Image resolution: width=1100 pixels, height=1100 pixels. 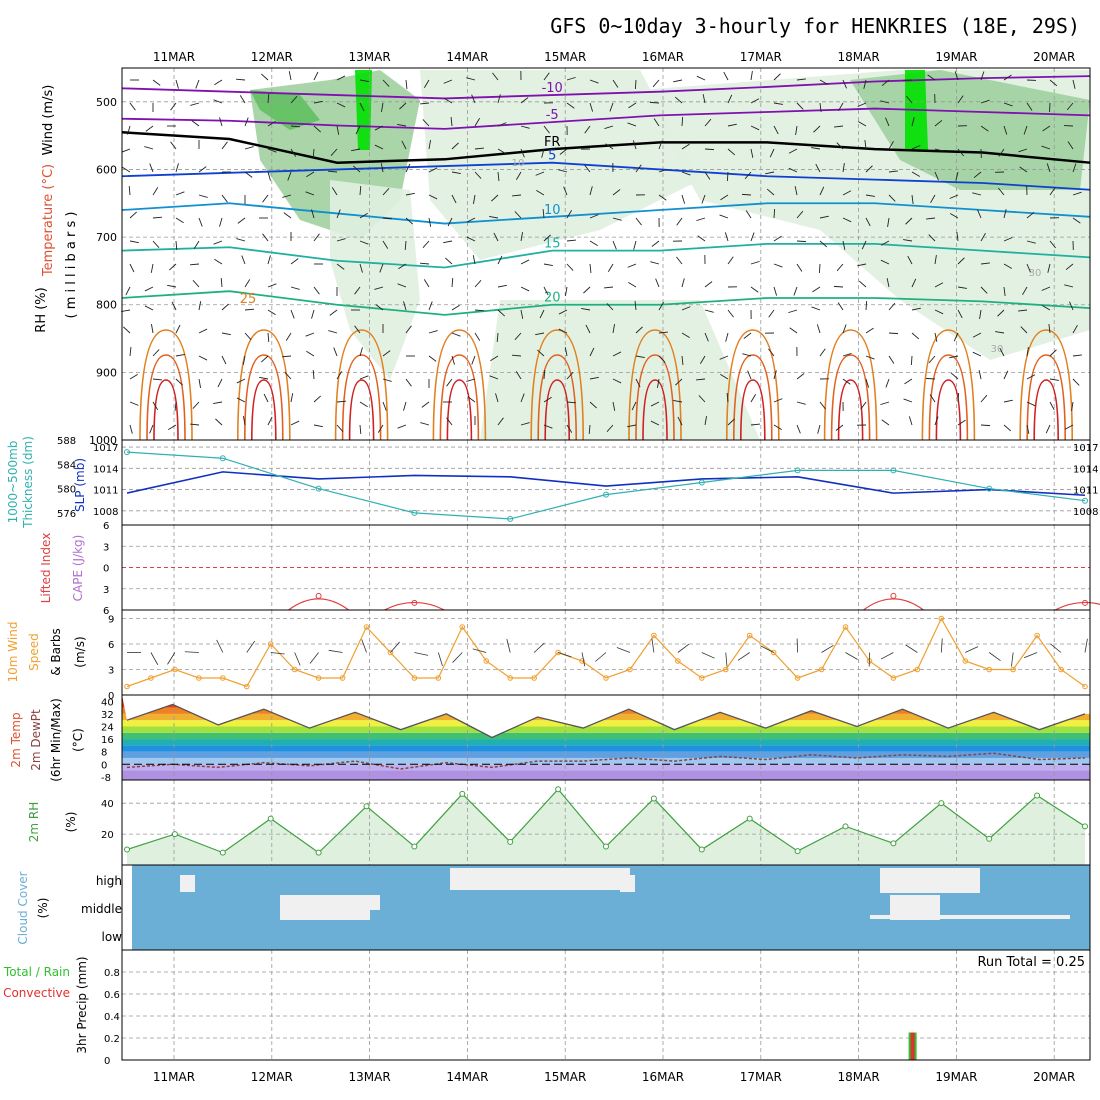 I want to click on date-label: 18MAR, so click(x=859, y=1077).